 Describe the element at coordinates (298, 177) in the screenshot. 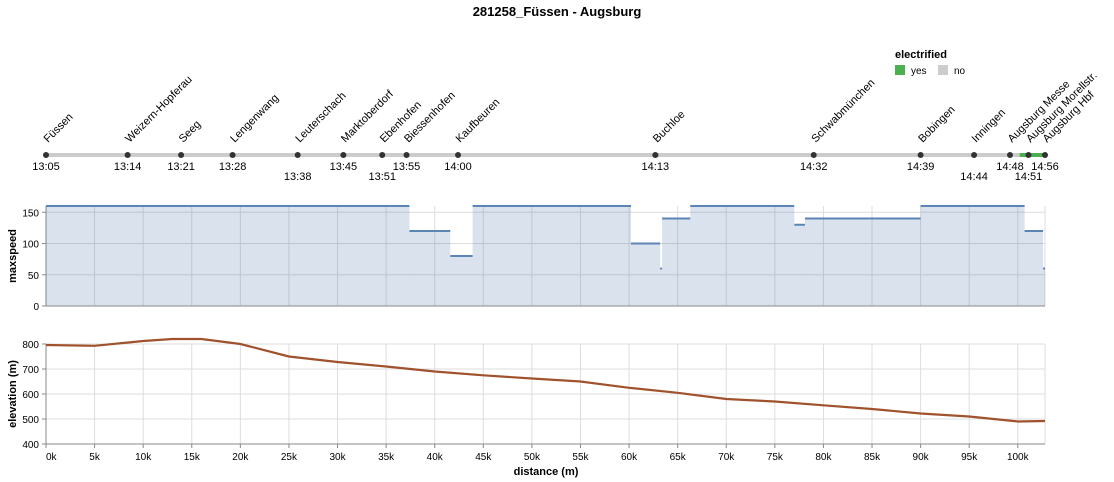

I see `station-time: 13:38` at that location.